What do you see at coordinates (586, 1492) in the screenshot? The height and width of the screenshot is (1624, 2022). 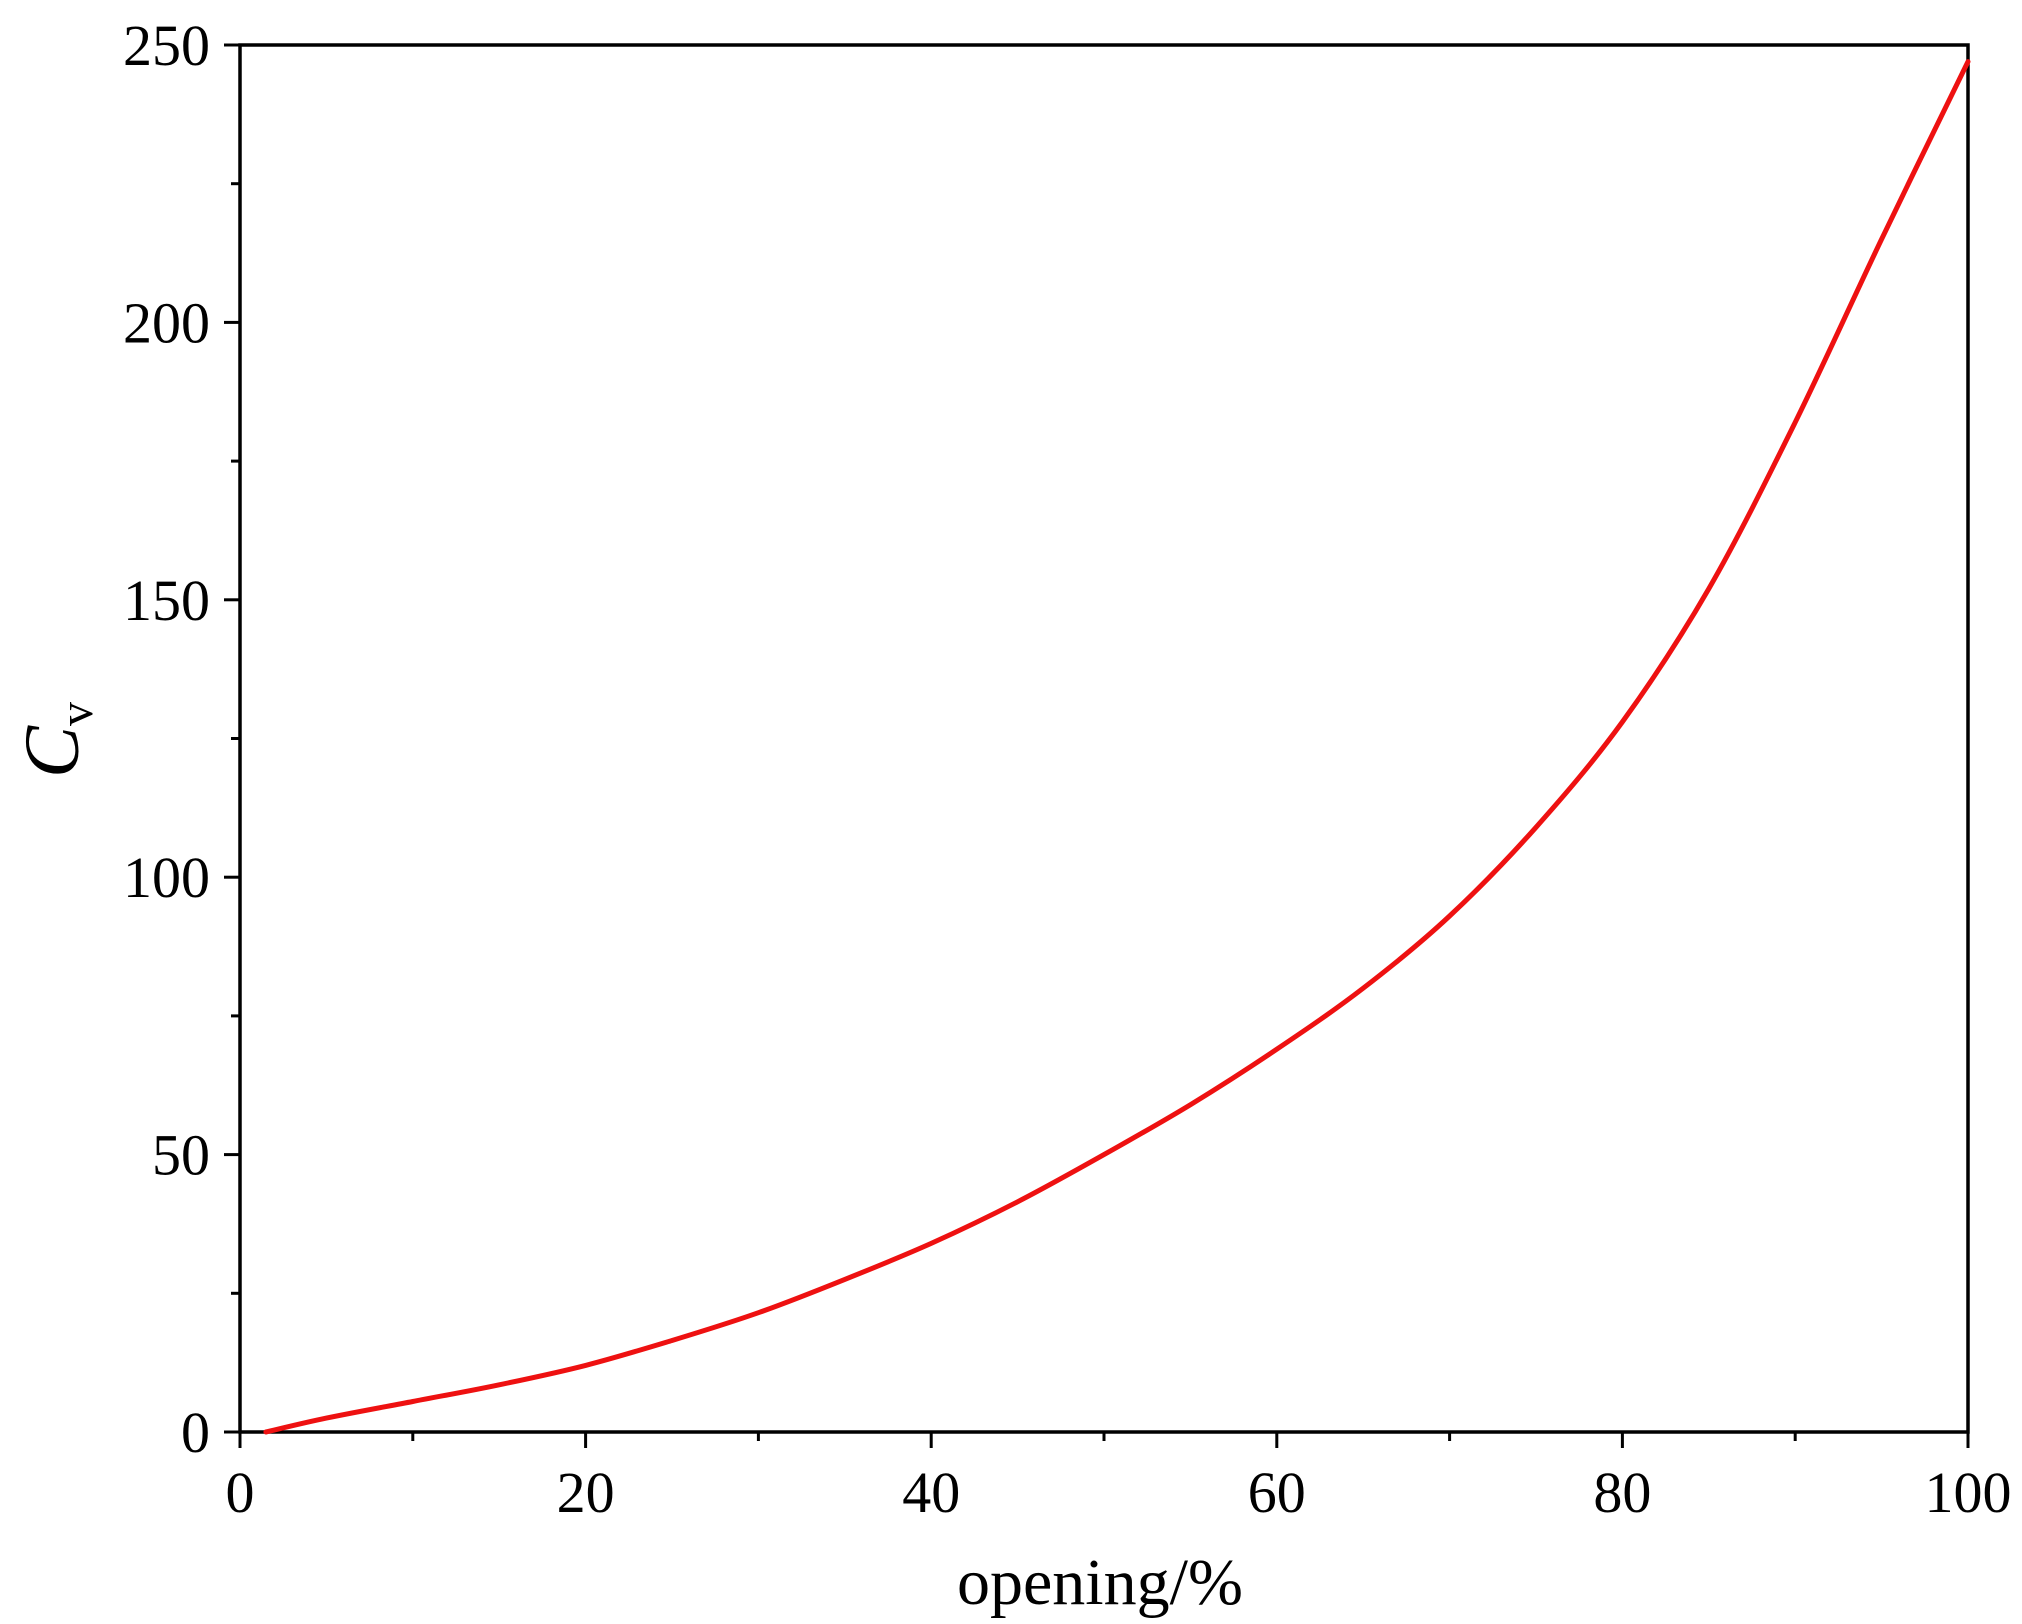 I see `x-tick-label: 20` at bounding box center [586, 1492].